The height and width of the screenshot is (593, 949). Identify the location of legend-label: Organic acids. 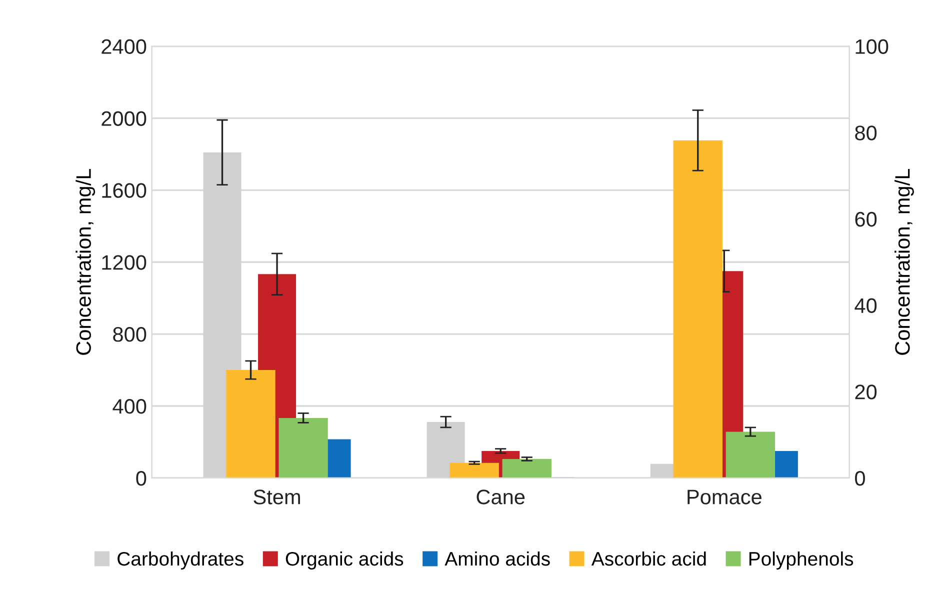
(345, 560).